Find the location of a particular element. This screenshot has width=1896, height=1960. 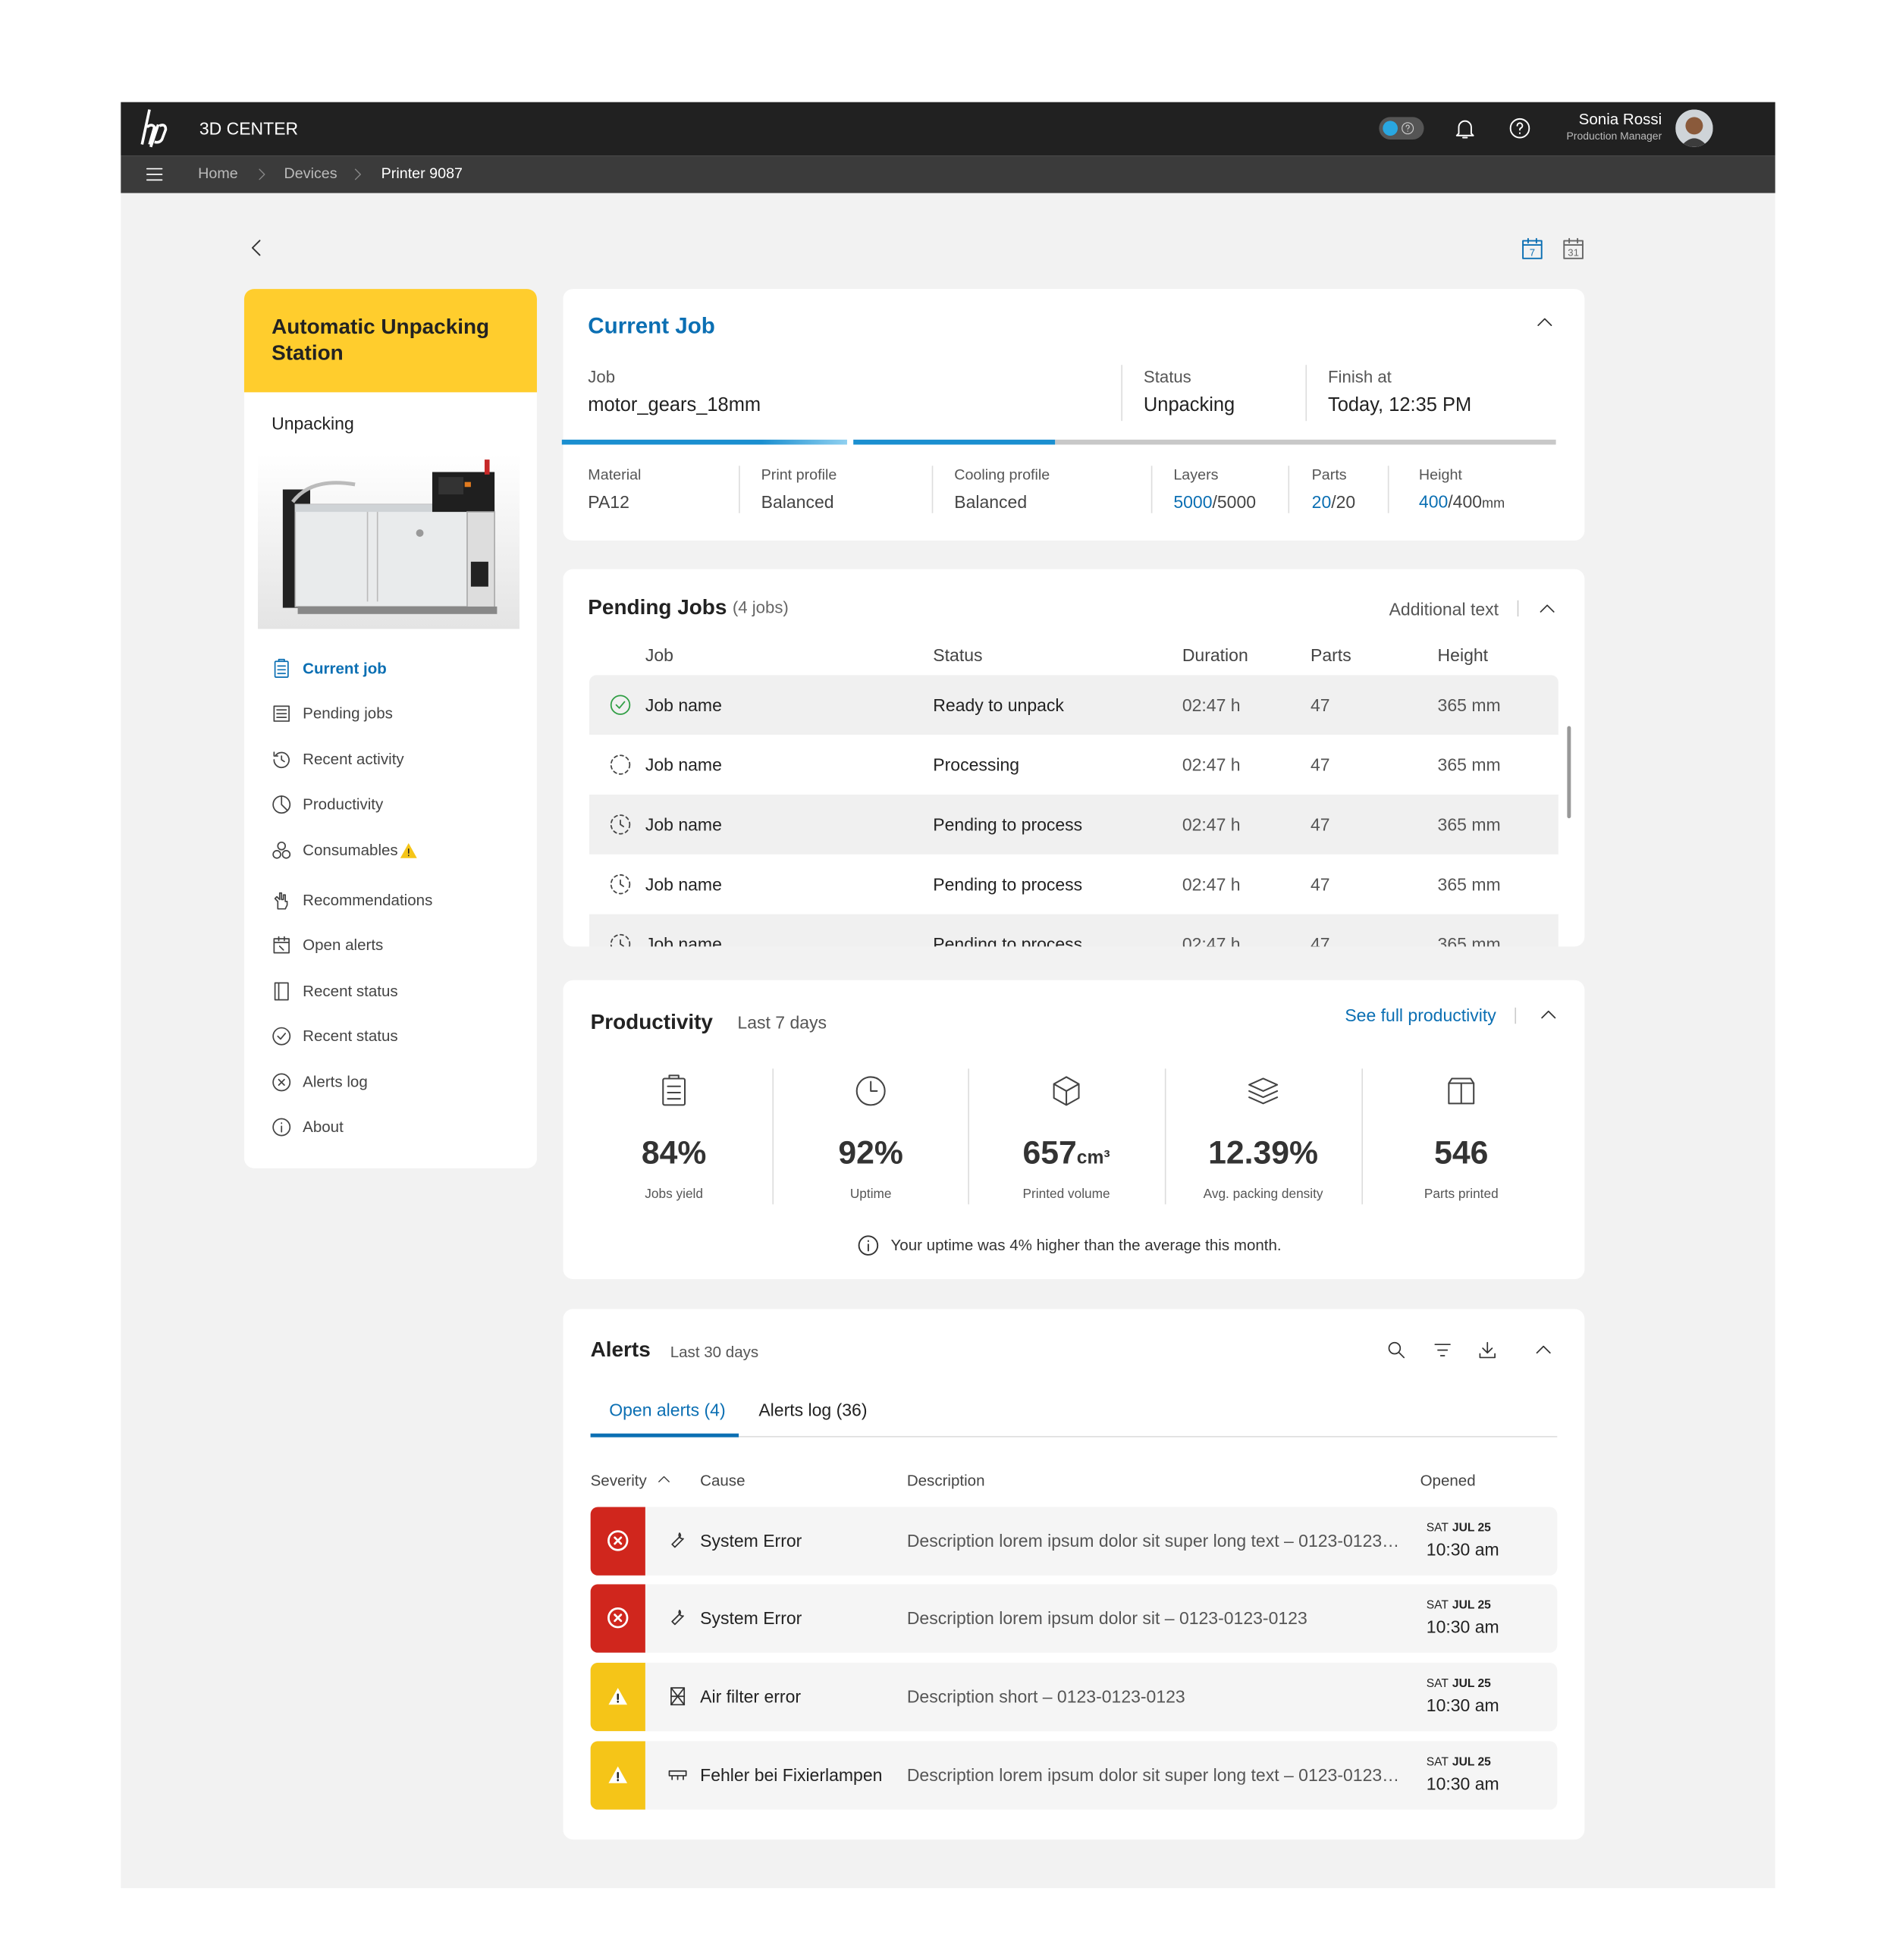

help-button is located at coordinates (1520, 129).